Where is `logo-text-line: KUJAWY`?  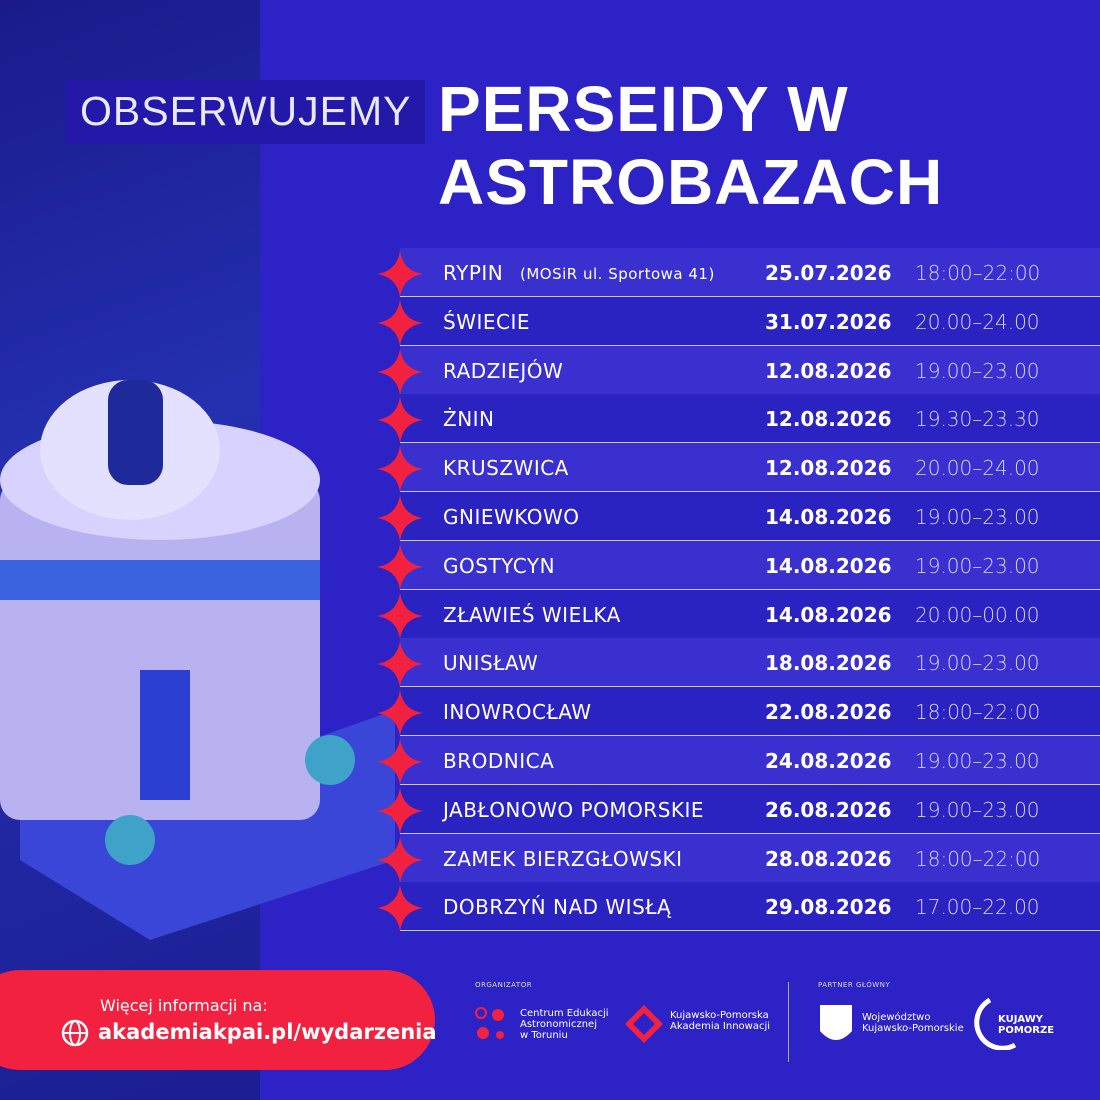 logo-text-line: KUJAWY is located at coordinates (1020, 1019).